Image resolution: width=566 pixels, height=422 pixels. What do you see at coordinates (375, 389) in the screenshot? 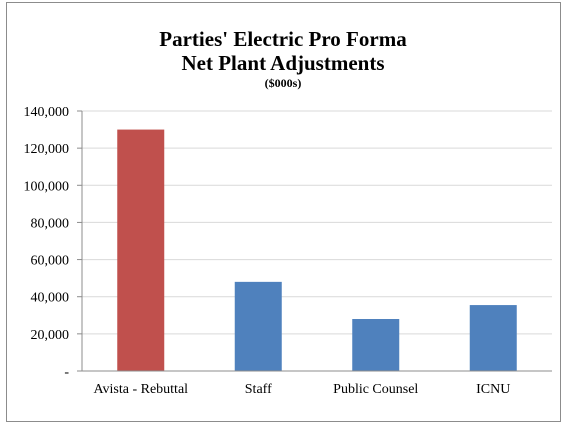
I see `x-tick-label: Public Counsel` at bounding box center [375, 389].